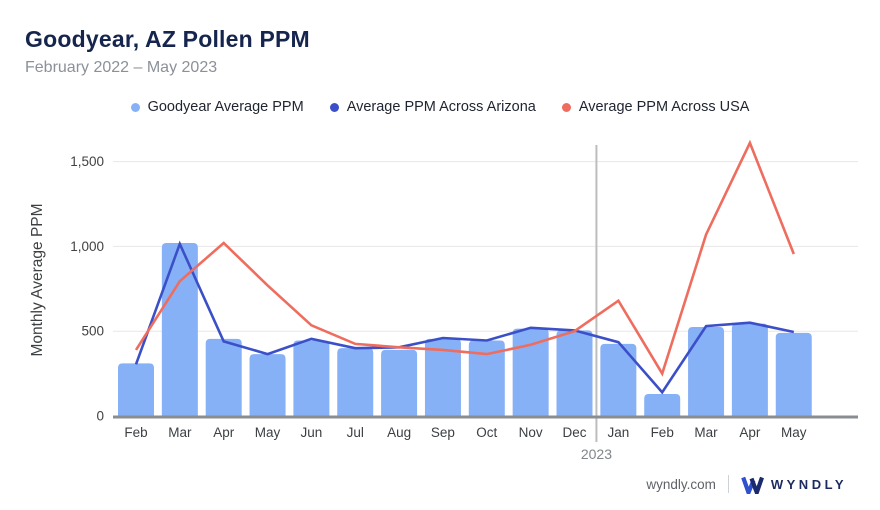 The width and height of the screenshot is (880, 510). Describe the element at coordinates (574, 432) in the screenshot. I see `x-tick-label: Dec` at that location.